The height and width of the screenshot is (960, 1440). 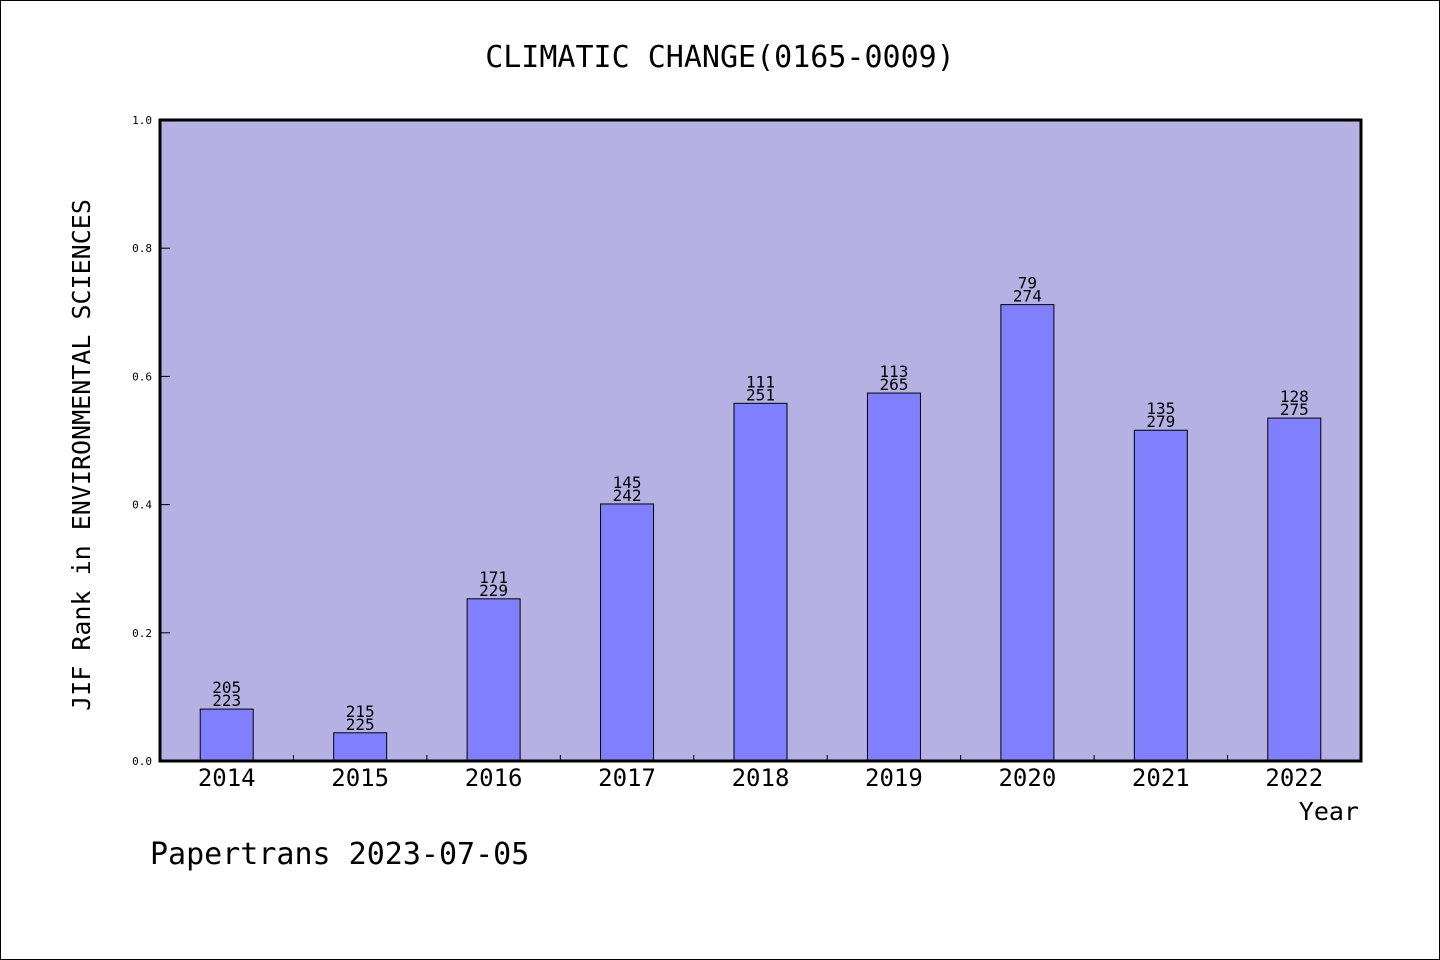 I want to click on bar-total-label: 251, so click(x=760, y=394).